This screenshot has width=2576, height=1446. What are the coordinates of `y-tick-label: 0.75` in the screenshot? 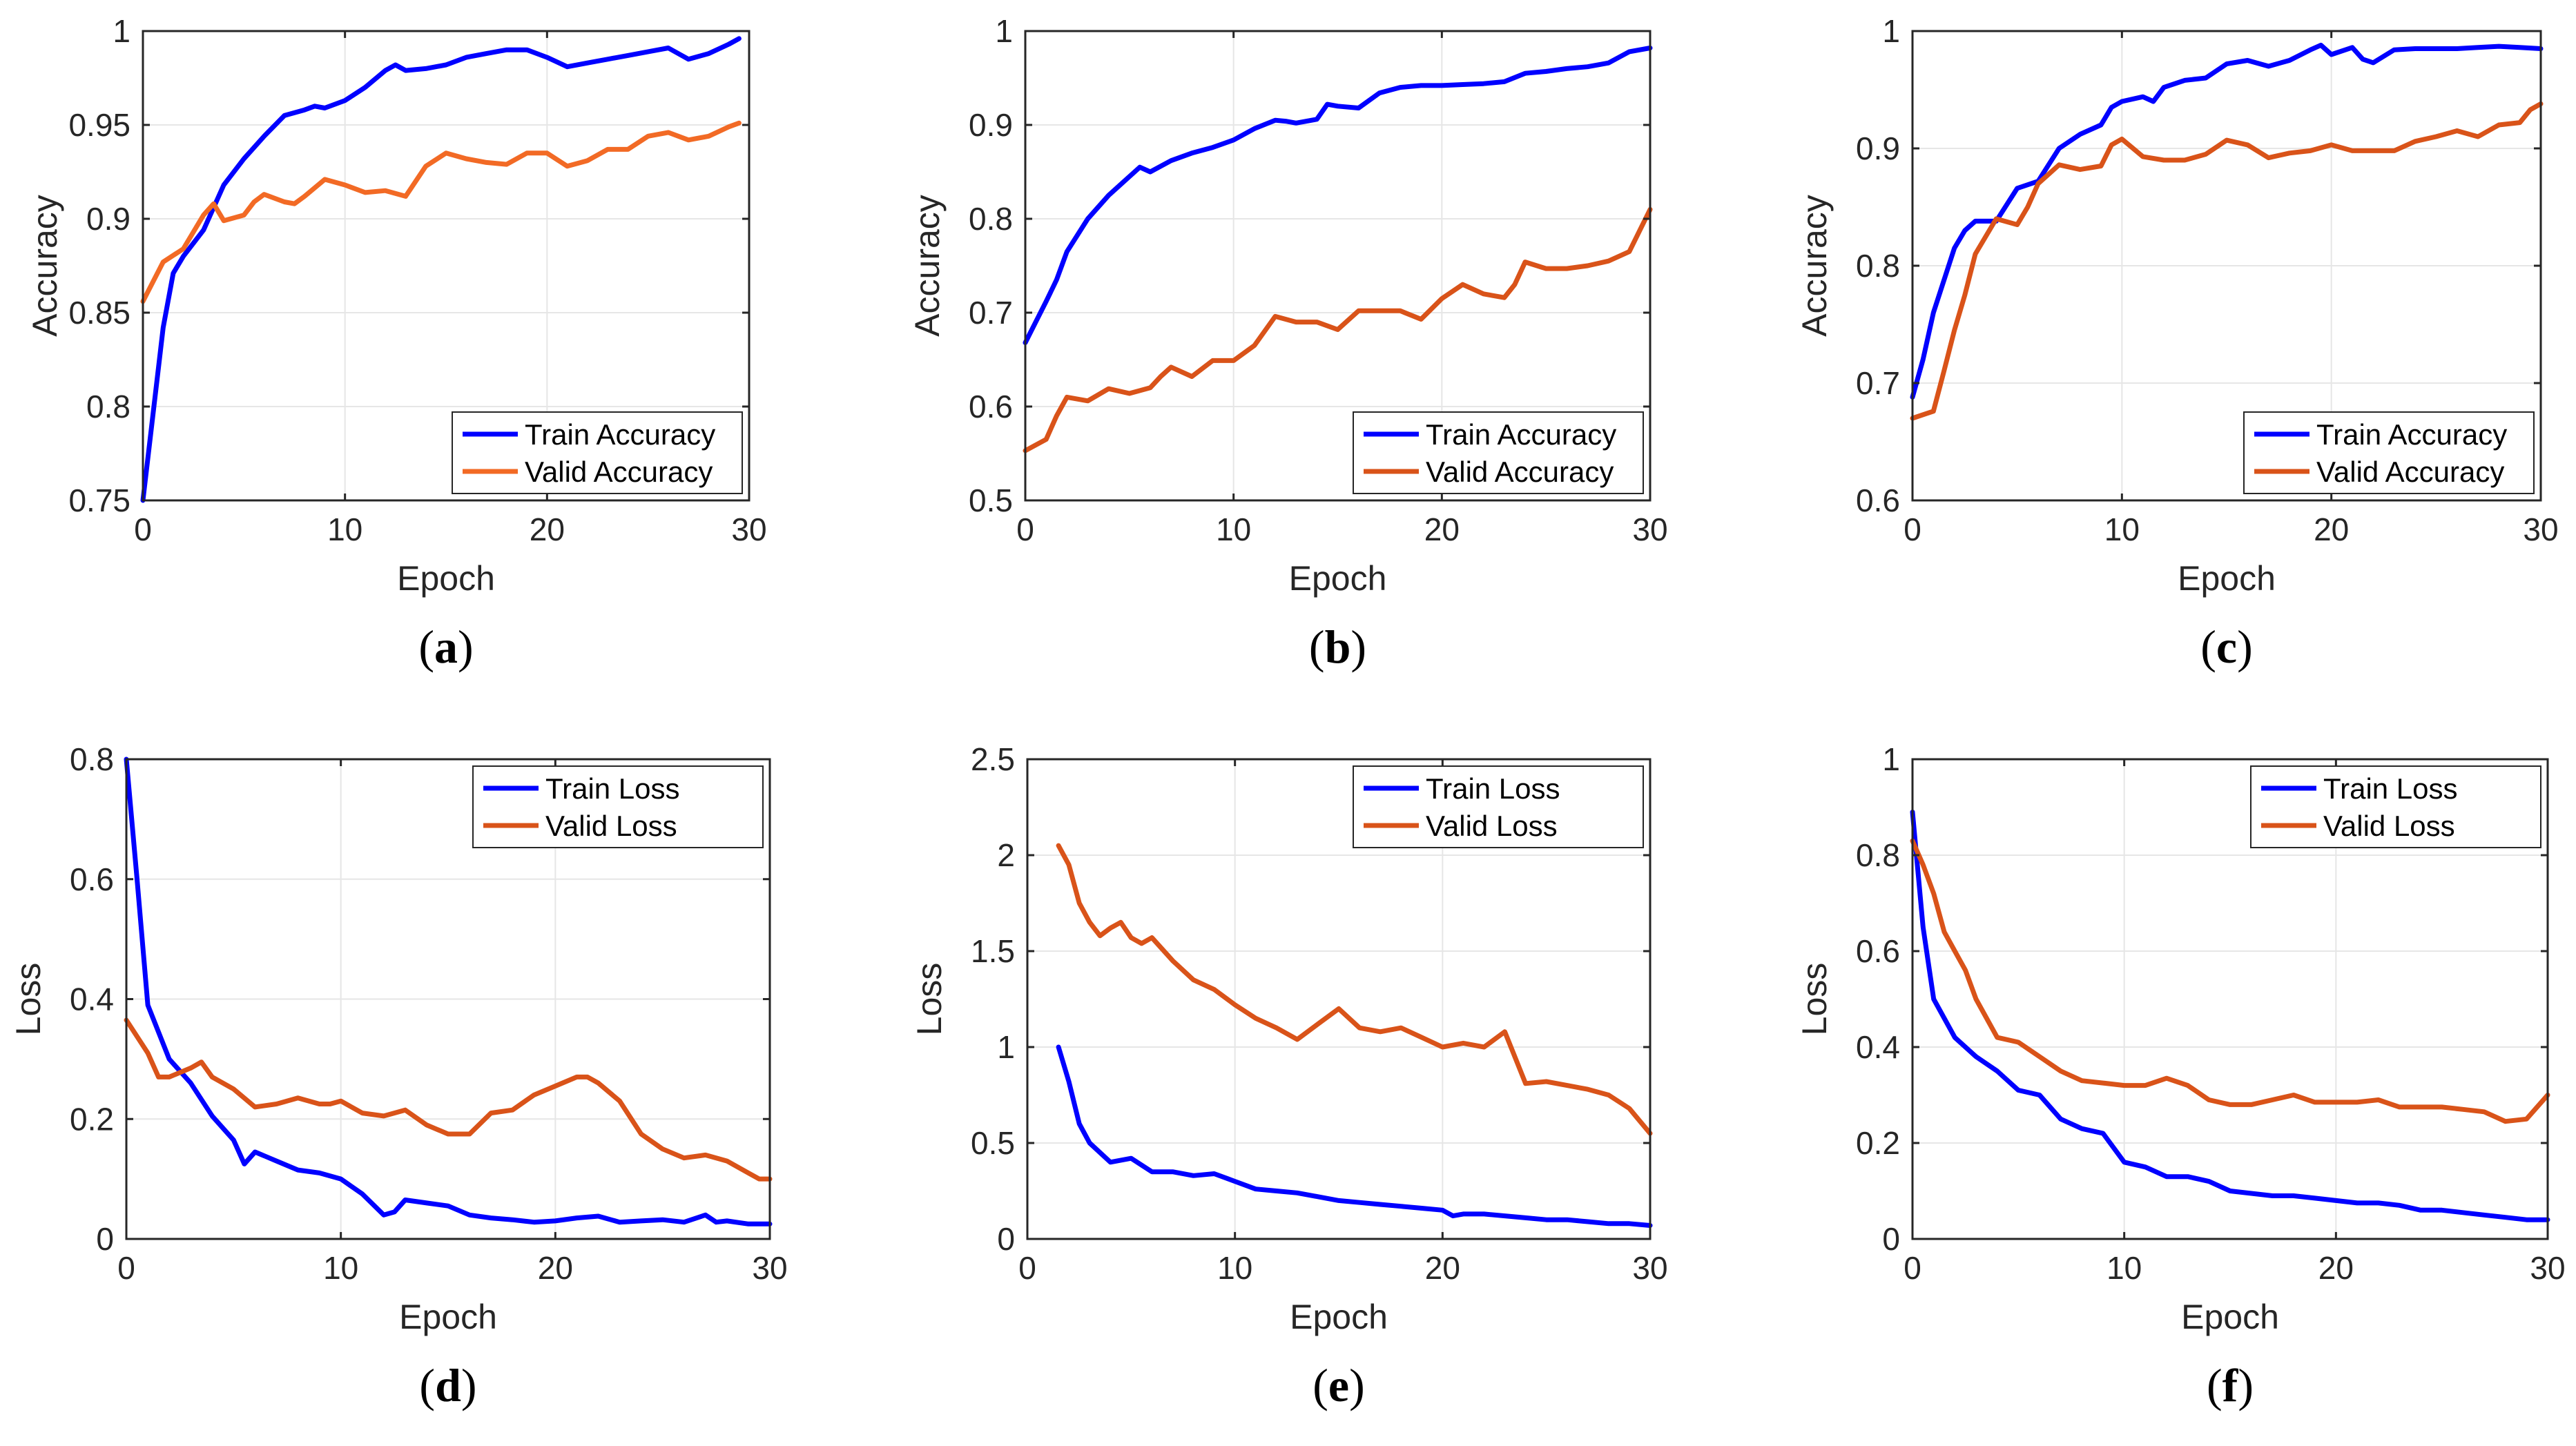 It's located at (99, 500).